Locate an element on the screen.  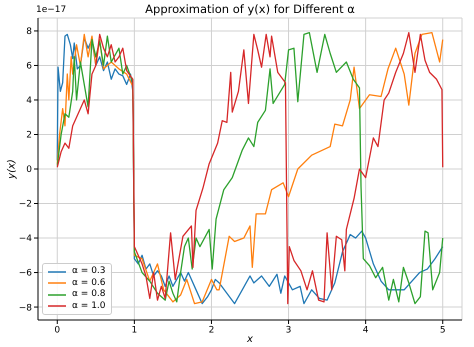
legend-label: α = 0.3 is located at coordinates (89, 272).